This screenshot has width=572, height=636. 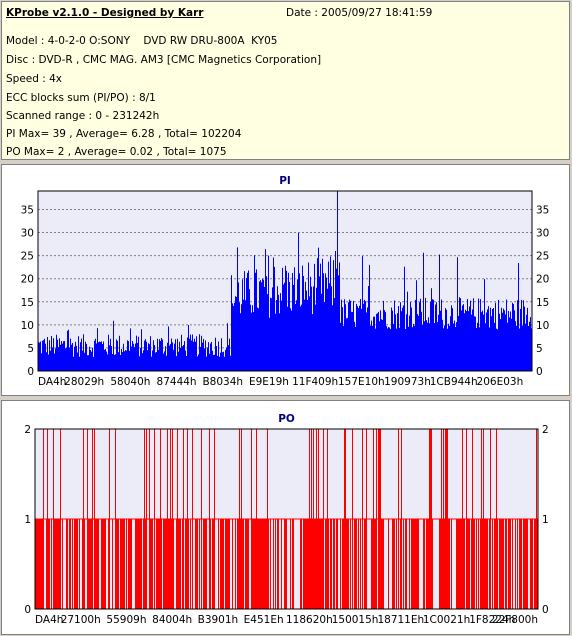 I want to click on po-stats-line: PO Max= 2 , Average= 0.02 , Total= 1075, so click(x=116, y=152).